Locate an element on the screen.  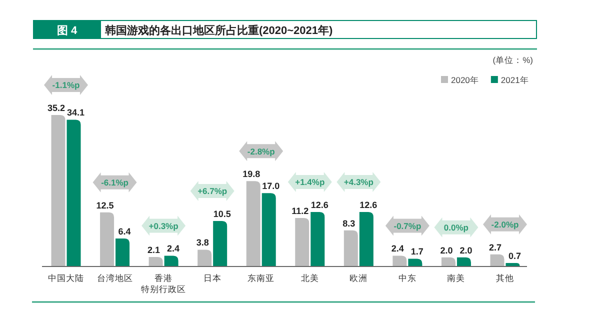
data-label: 17.0 is located at coordinates (271, 186).